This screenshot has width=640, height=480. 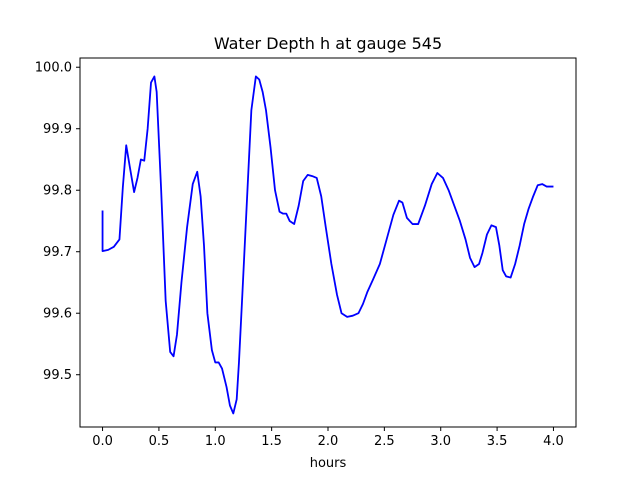 I want to click on x-tick-label: 1.0, so click(x=215, y=441).